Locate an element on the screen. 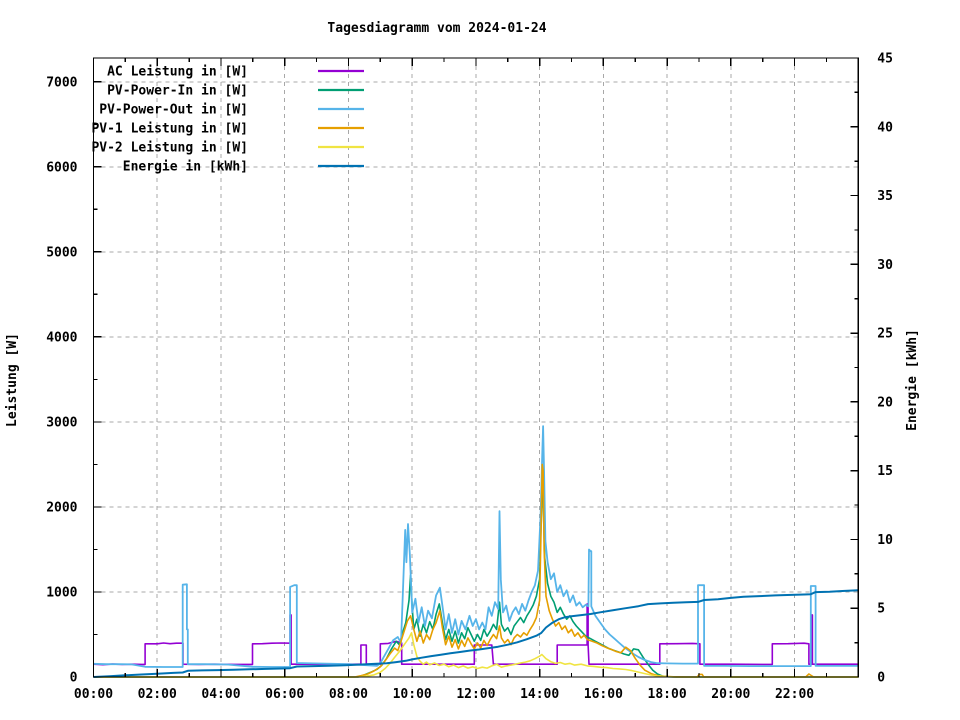 The image size is (960, 720). y-right-tick-label: 40 is located at coordinates (885, 127).